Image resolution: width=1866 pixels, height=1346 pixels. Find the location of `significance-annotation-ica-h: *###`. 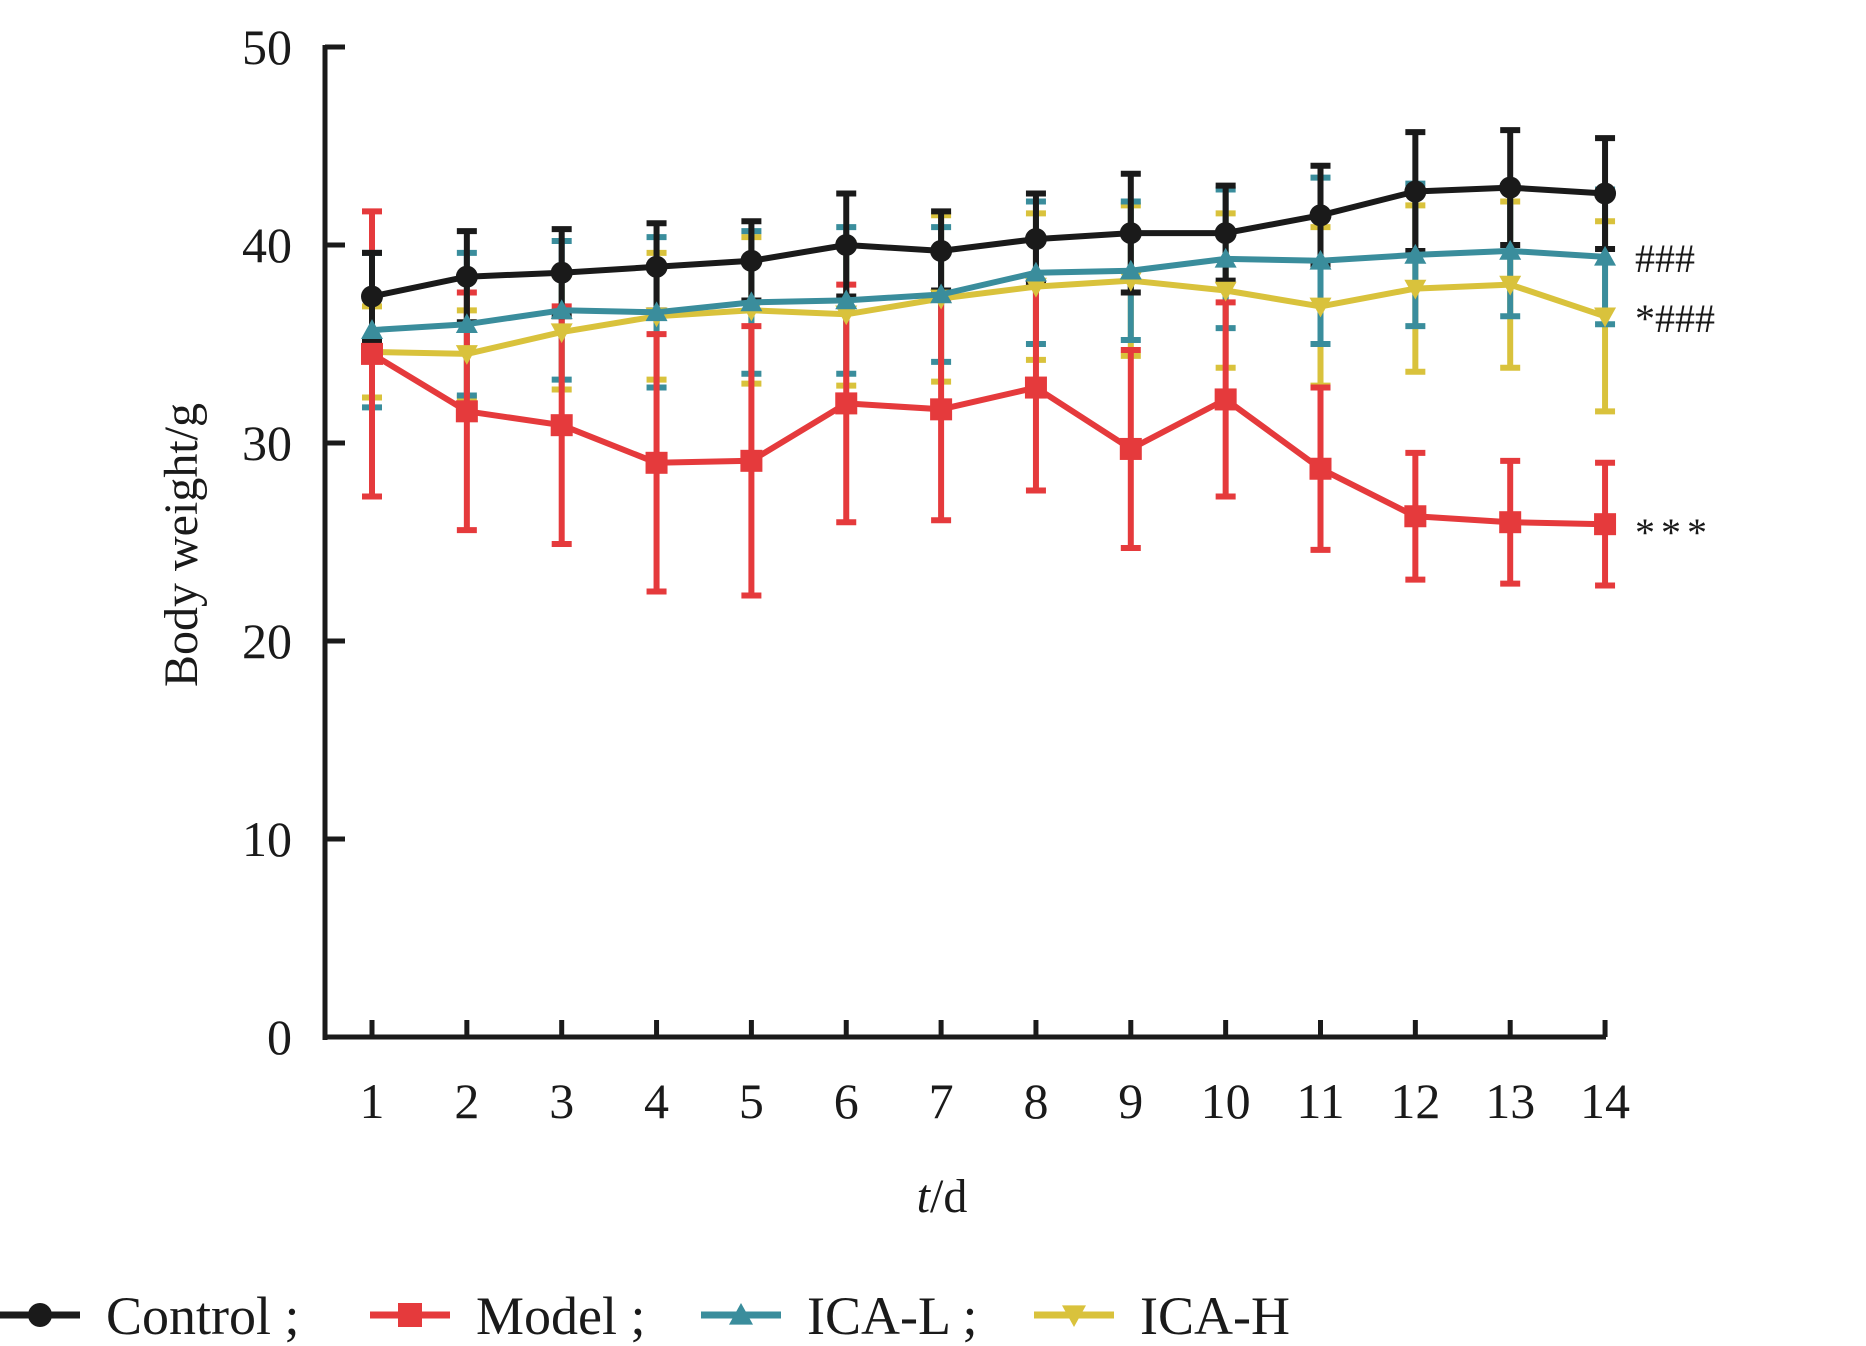

significance-annotation-ica-h: *### is located at coordinates (1675, 318).